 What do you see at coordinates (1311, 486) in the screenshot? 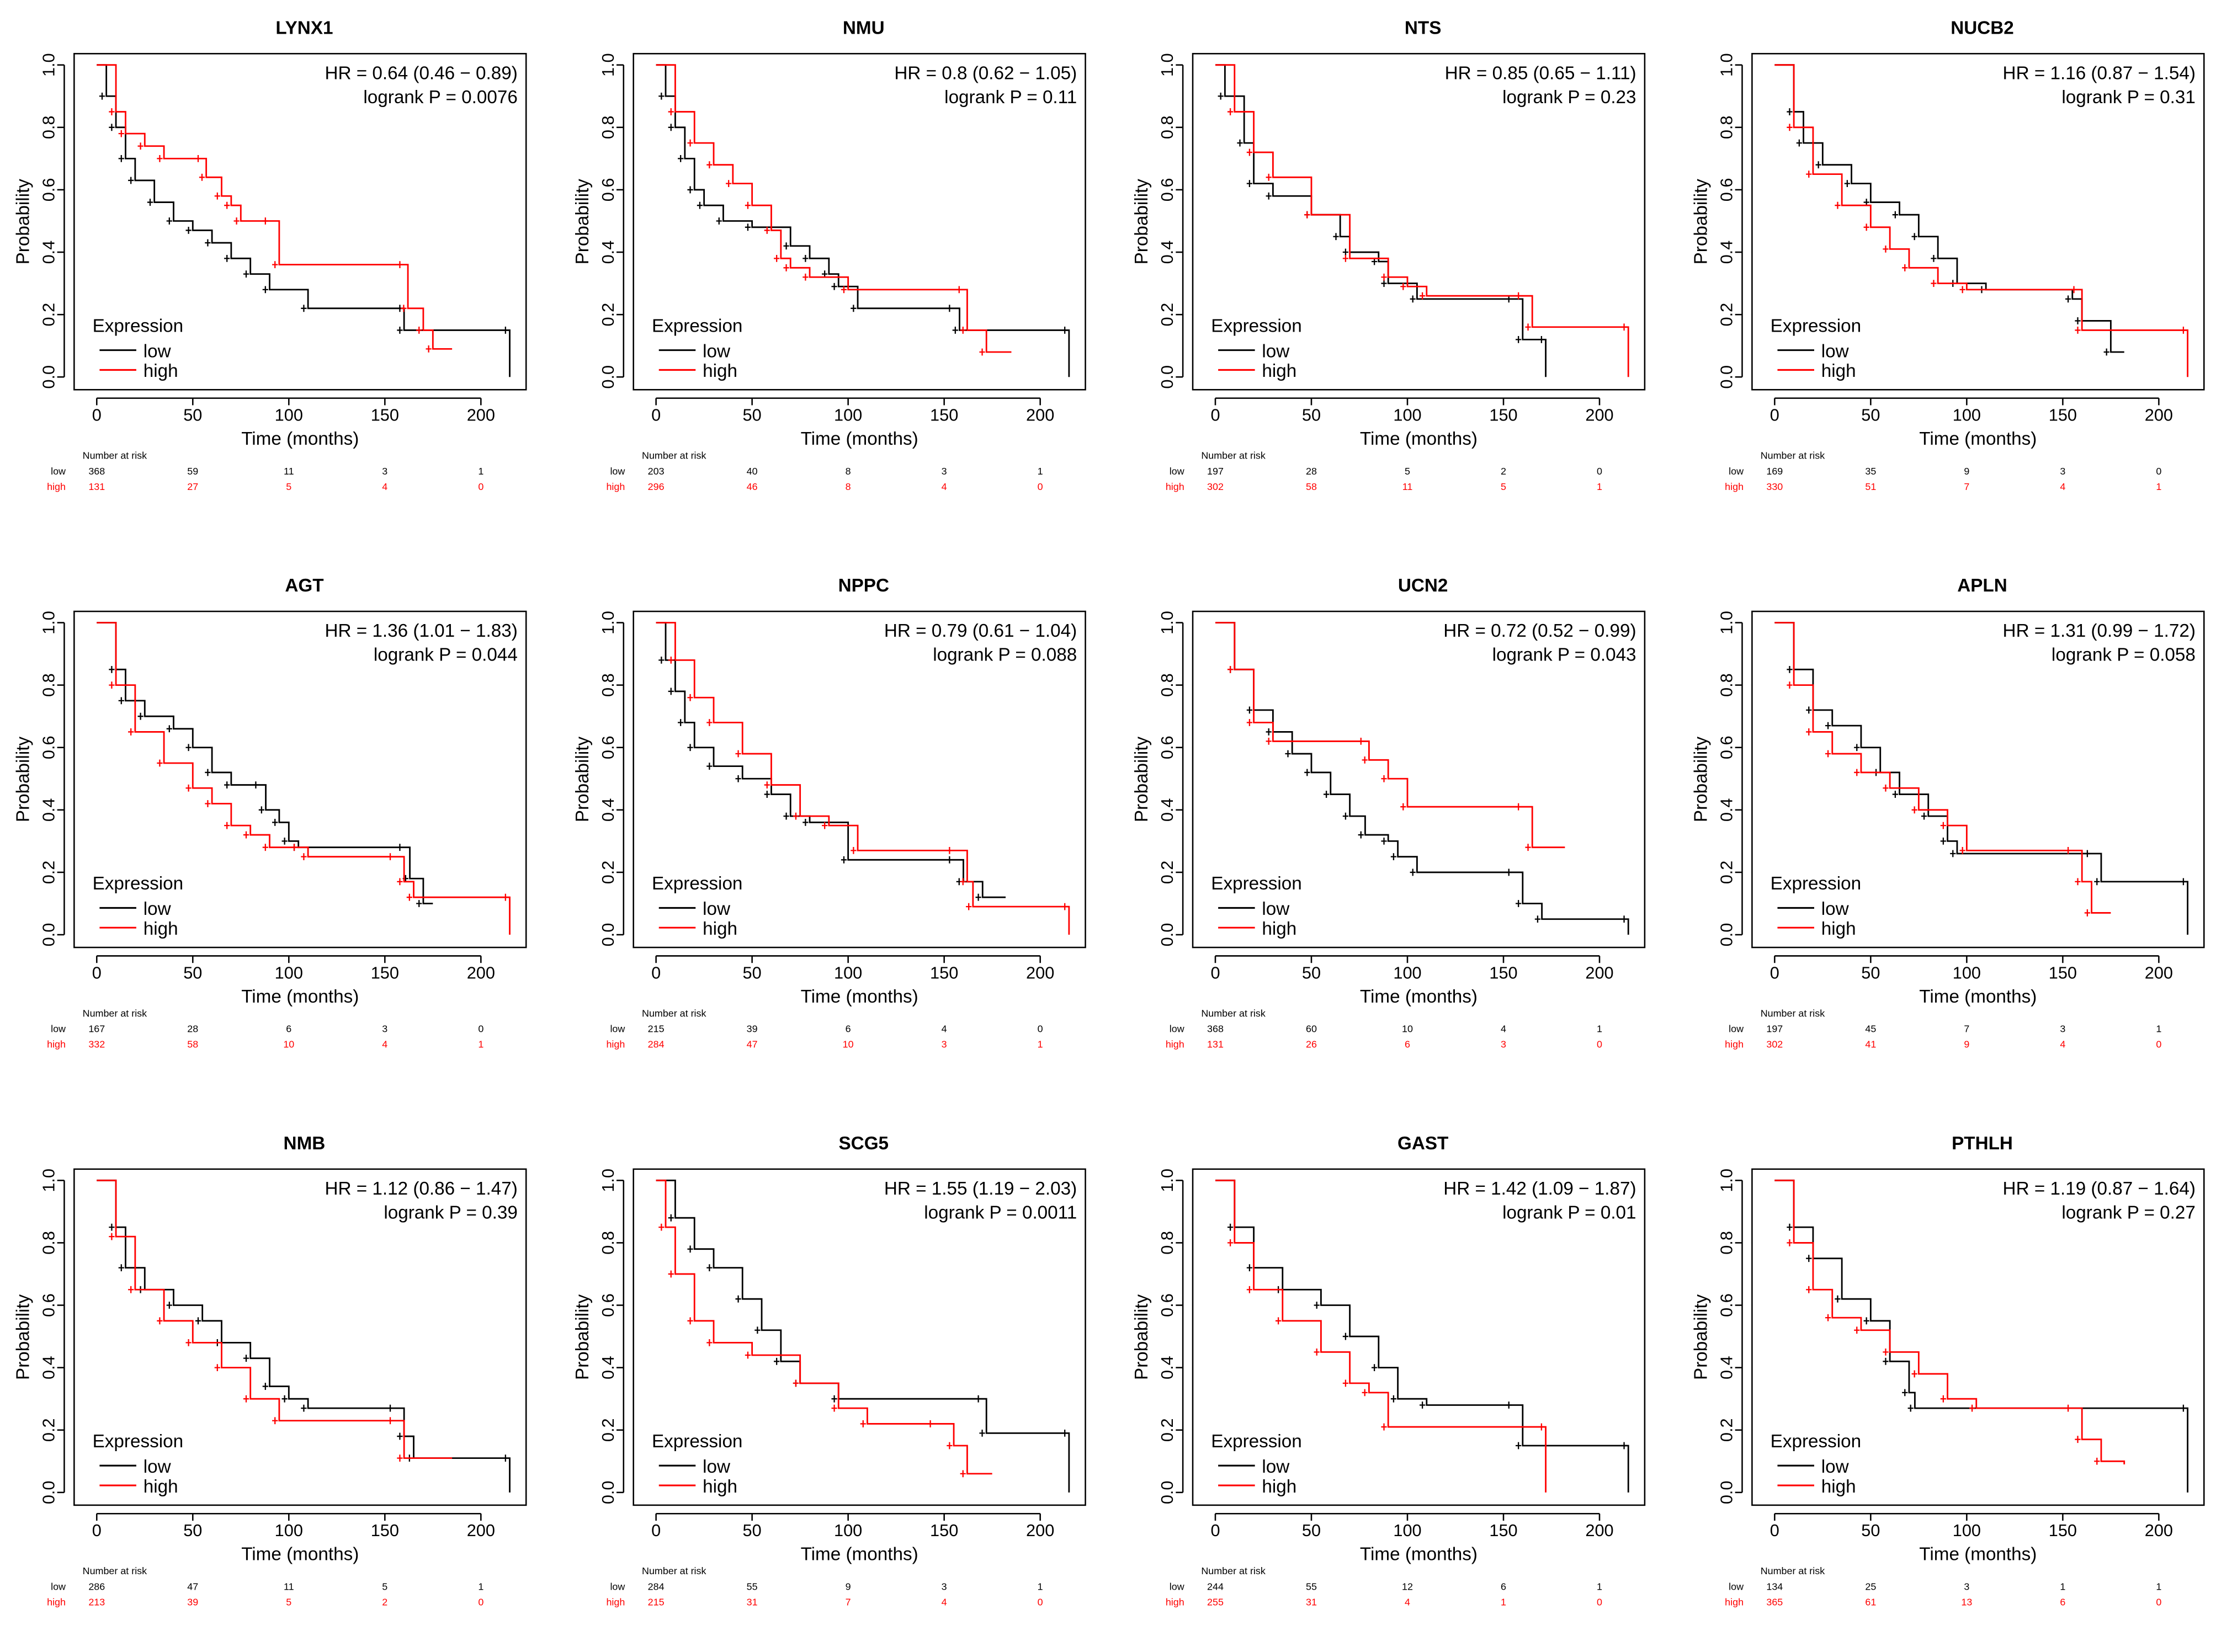
I see `risk-count-high: 58` at bounding box center [1311, 486].